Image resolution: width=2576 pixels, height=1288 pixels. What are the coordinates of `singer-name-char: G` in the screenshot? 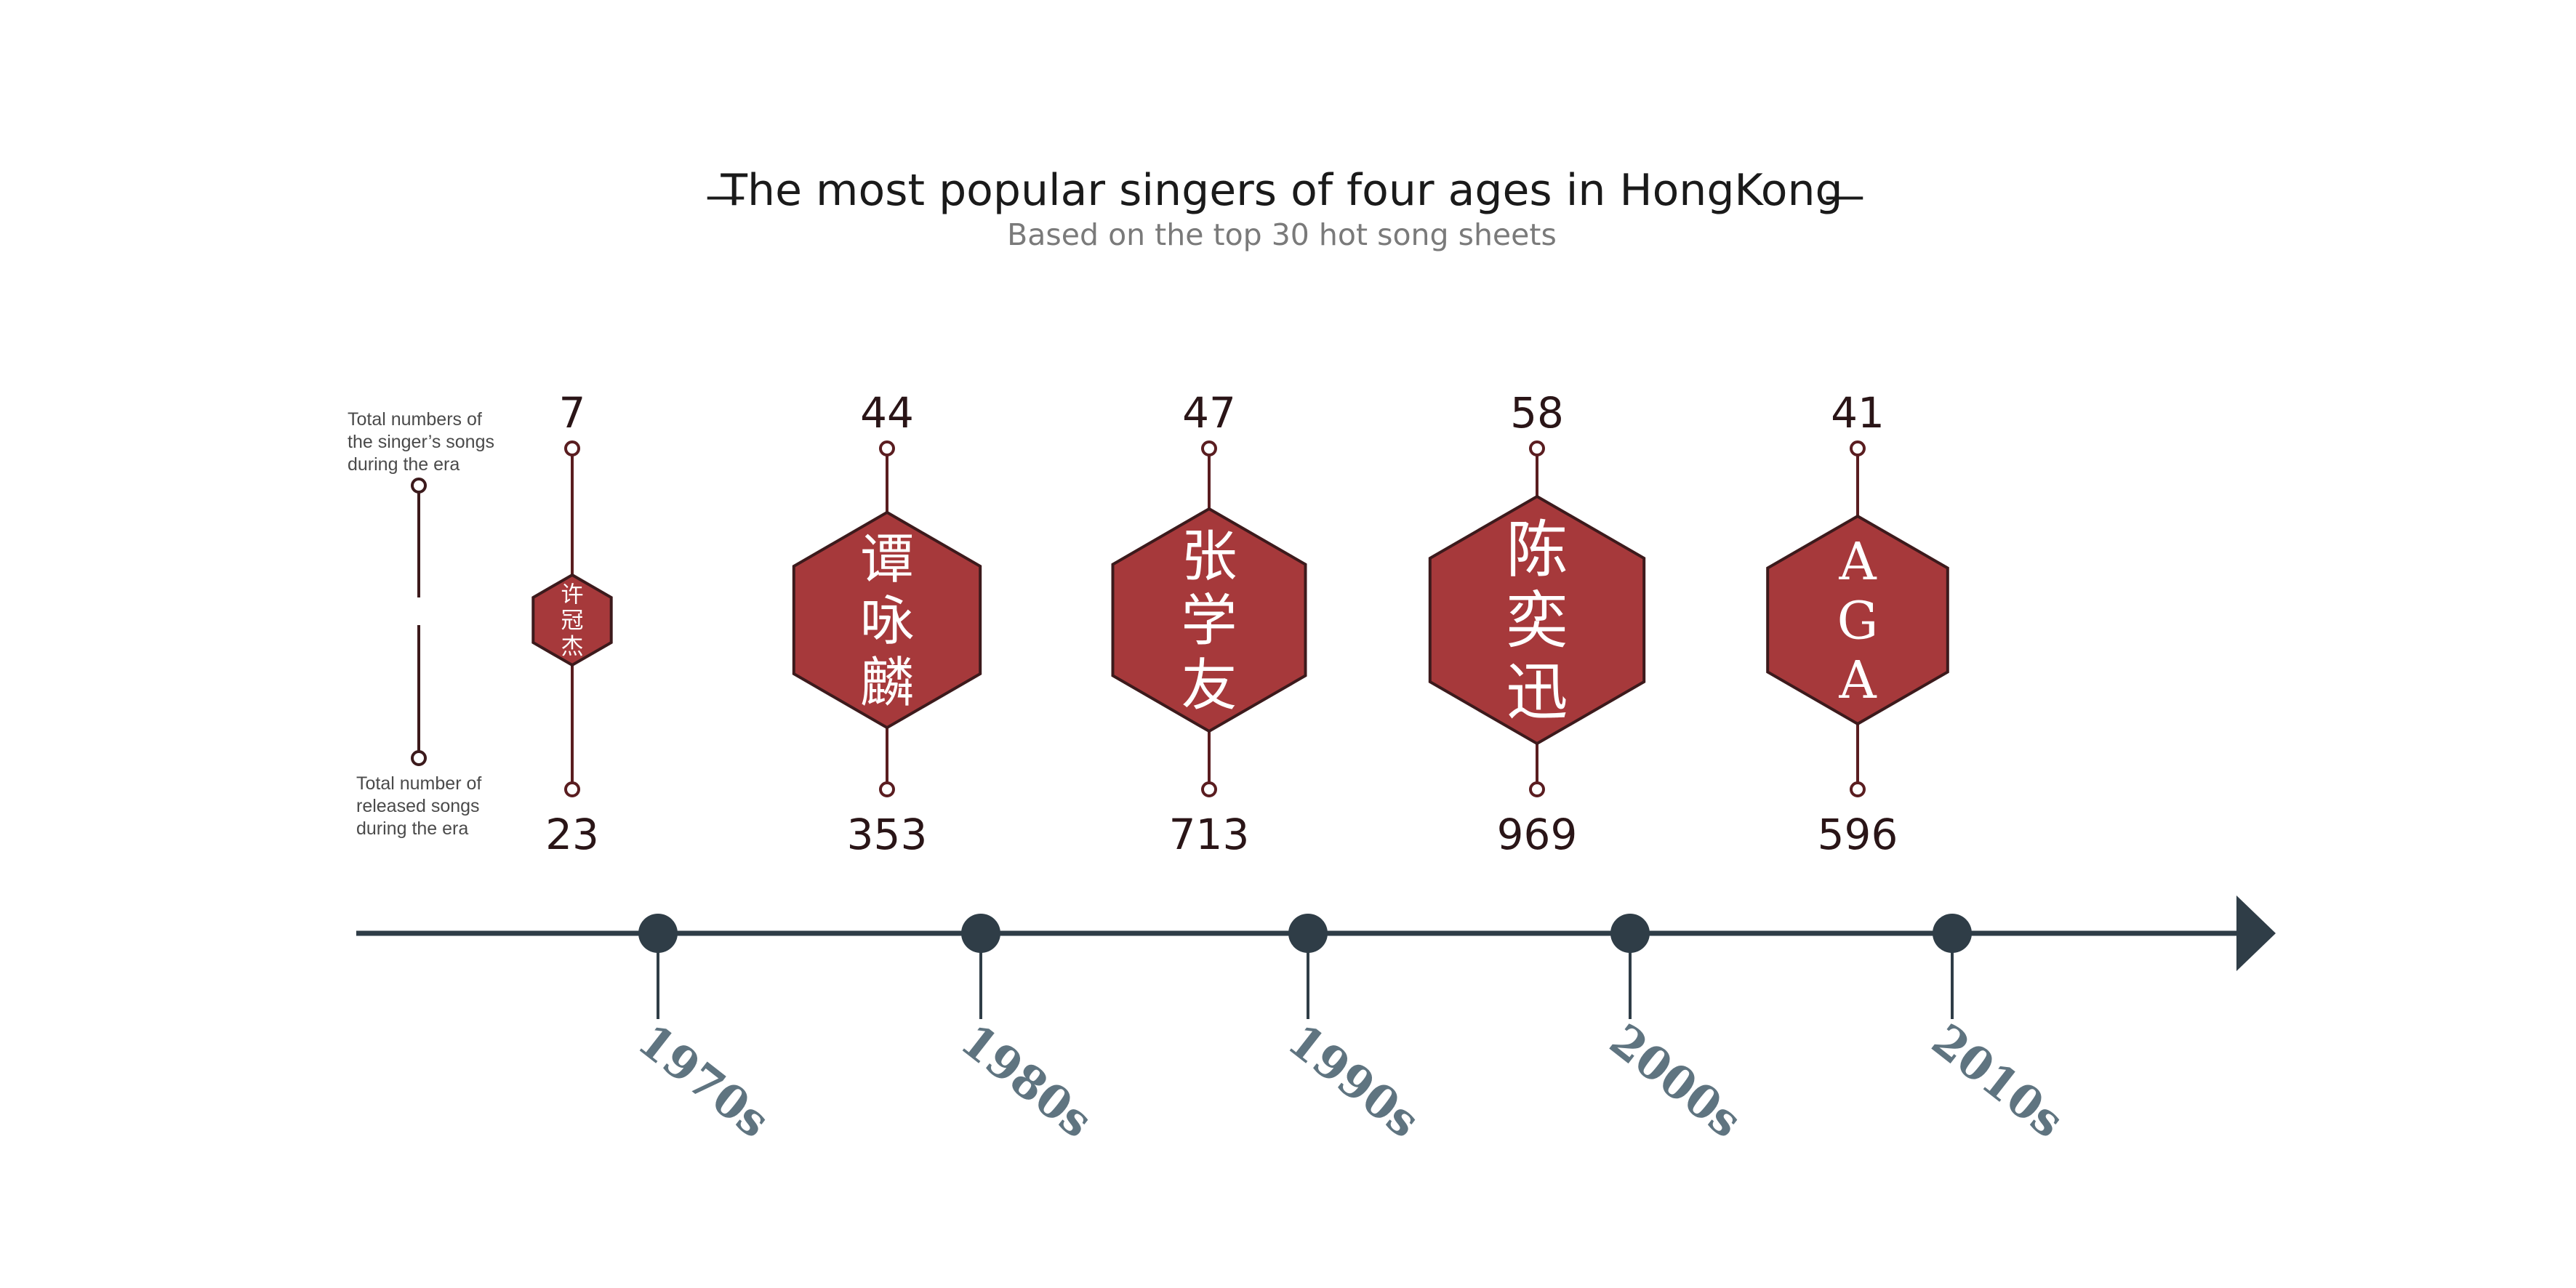 It's located at (1858, 621).